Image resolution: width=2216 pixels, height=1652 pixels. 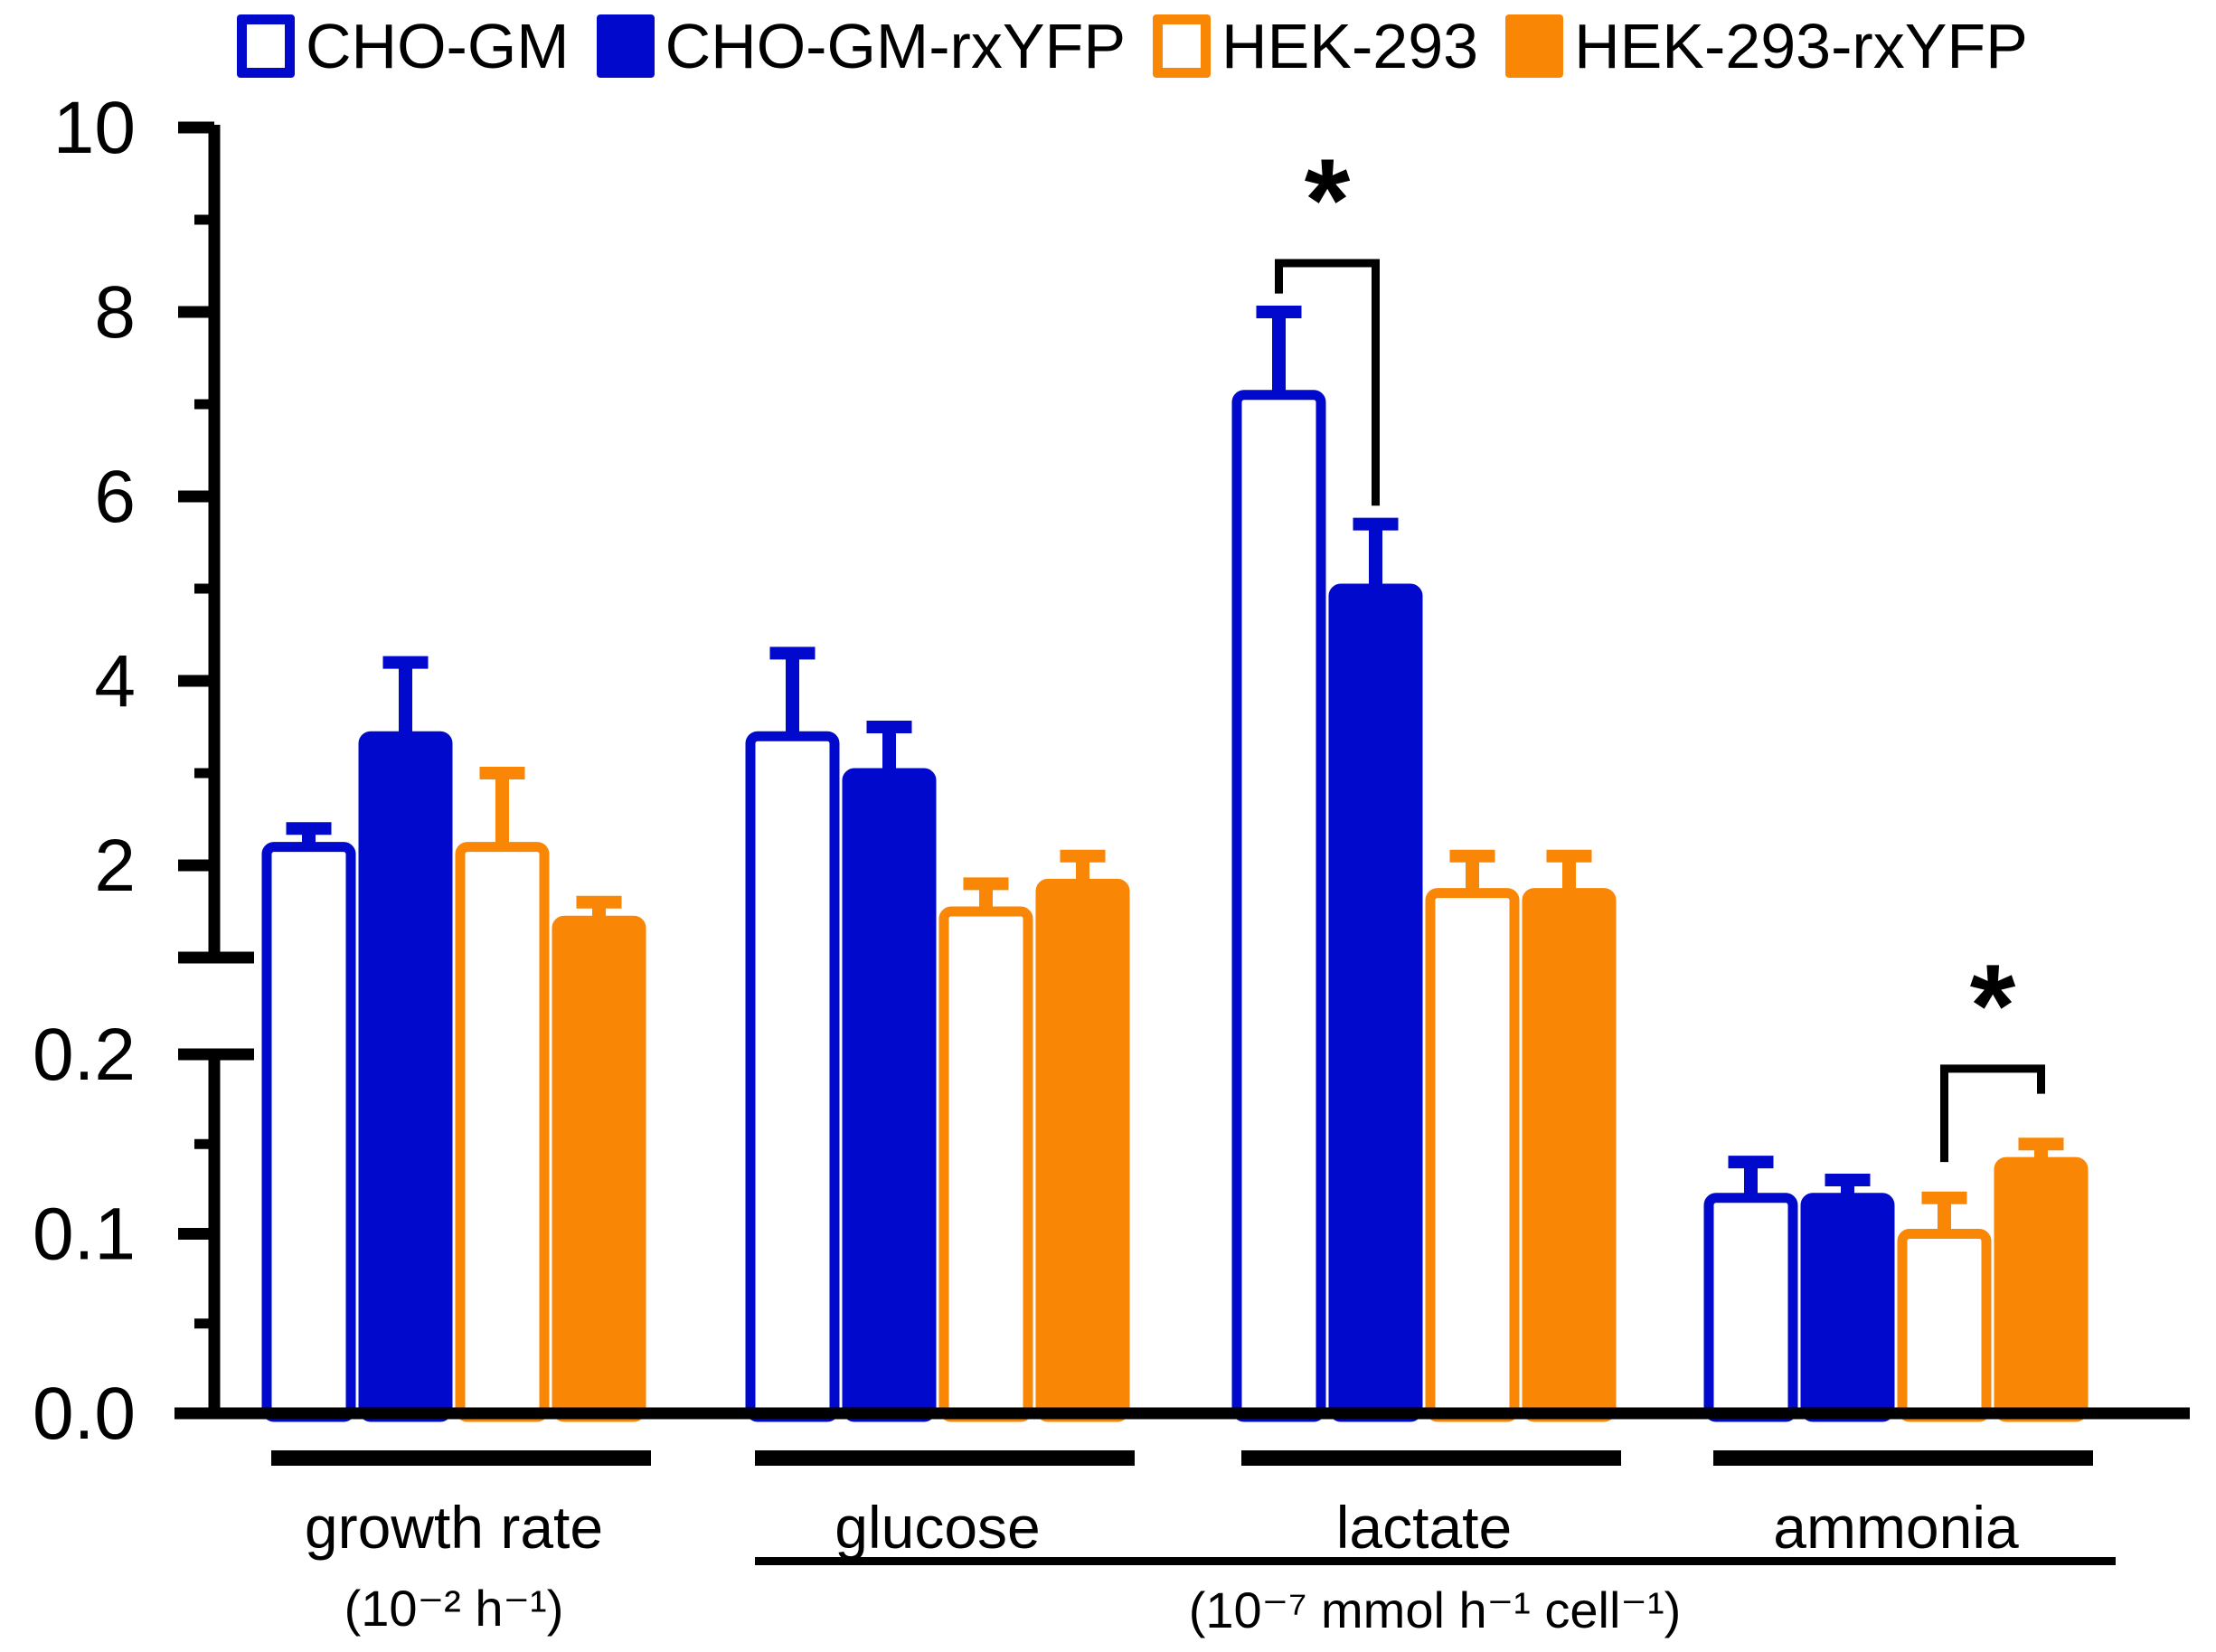 What do you see at coordinates (115, 866) in the screenshot?
I see `y-tick-label-2: 2` at bounding box center [115, 866].